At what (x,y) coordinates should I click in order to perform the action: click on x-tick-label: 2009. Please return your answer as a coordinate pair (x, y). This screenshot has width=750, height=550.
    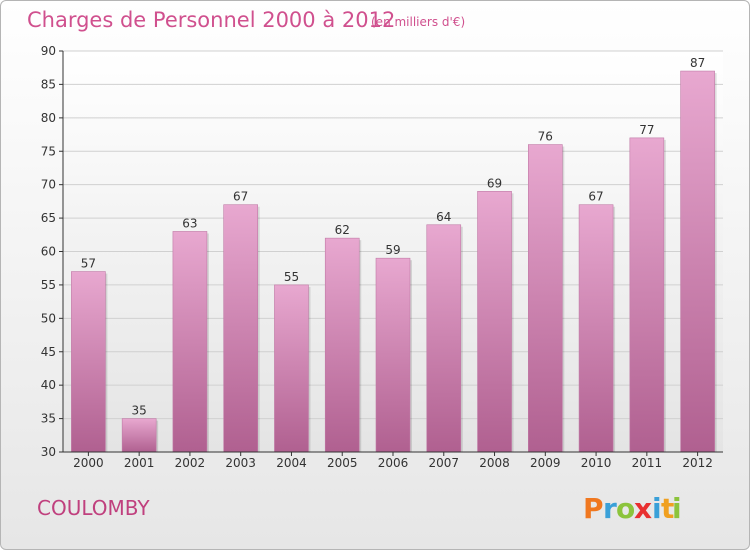
    Looking at the image, I should click on (545, 463).